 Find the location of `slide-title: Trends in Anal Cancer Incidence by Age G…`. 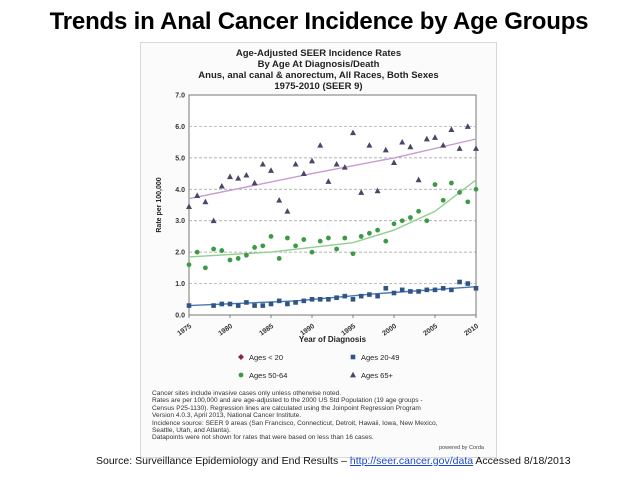

slide-title: Trends in Anal Cancer Incidence by Age G… is located at coordinates (319, 21).